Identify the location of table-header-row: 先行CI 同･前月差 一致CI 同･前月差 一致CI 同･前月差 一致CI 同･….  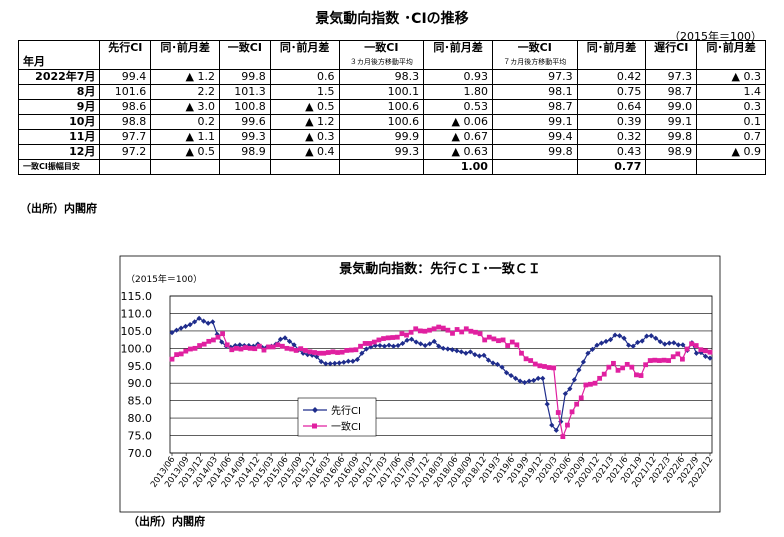
(391, 47).